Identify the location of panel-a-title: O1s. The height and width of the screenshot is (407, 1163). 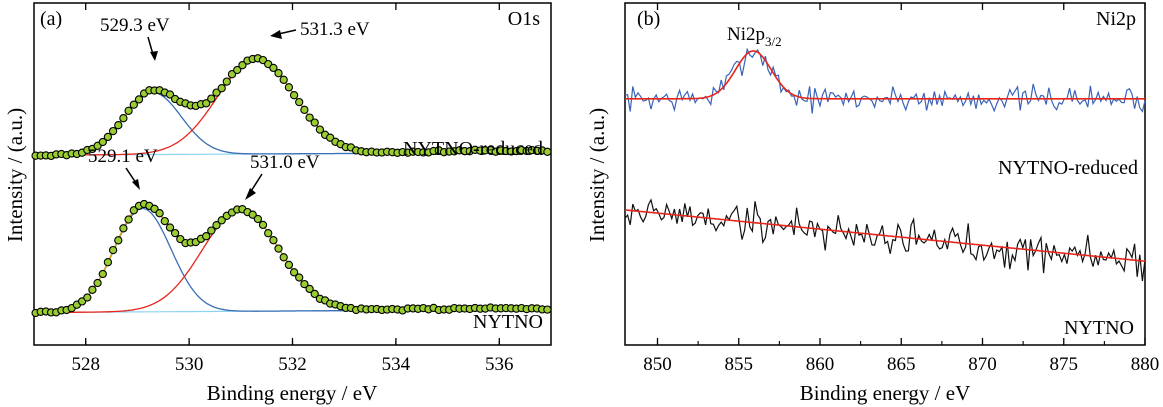
(524, 19).